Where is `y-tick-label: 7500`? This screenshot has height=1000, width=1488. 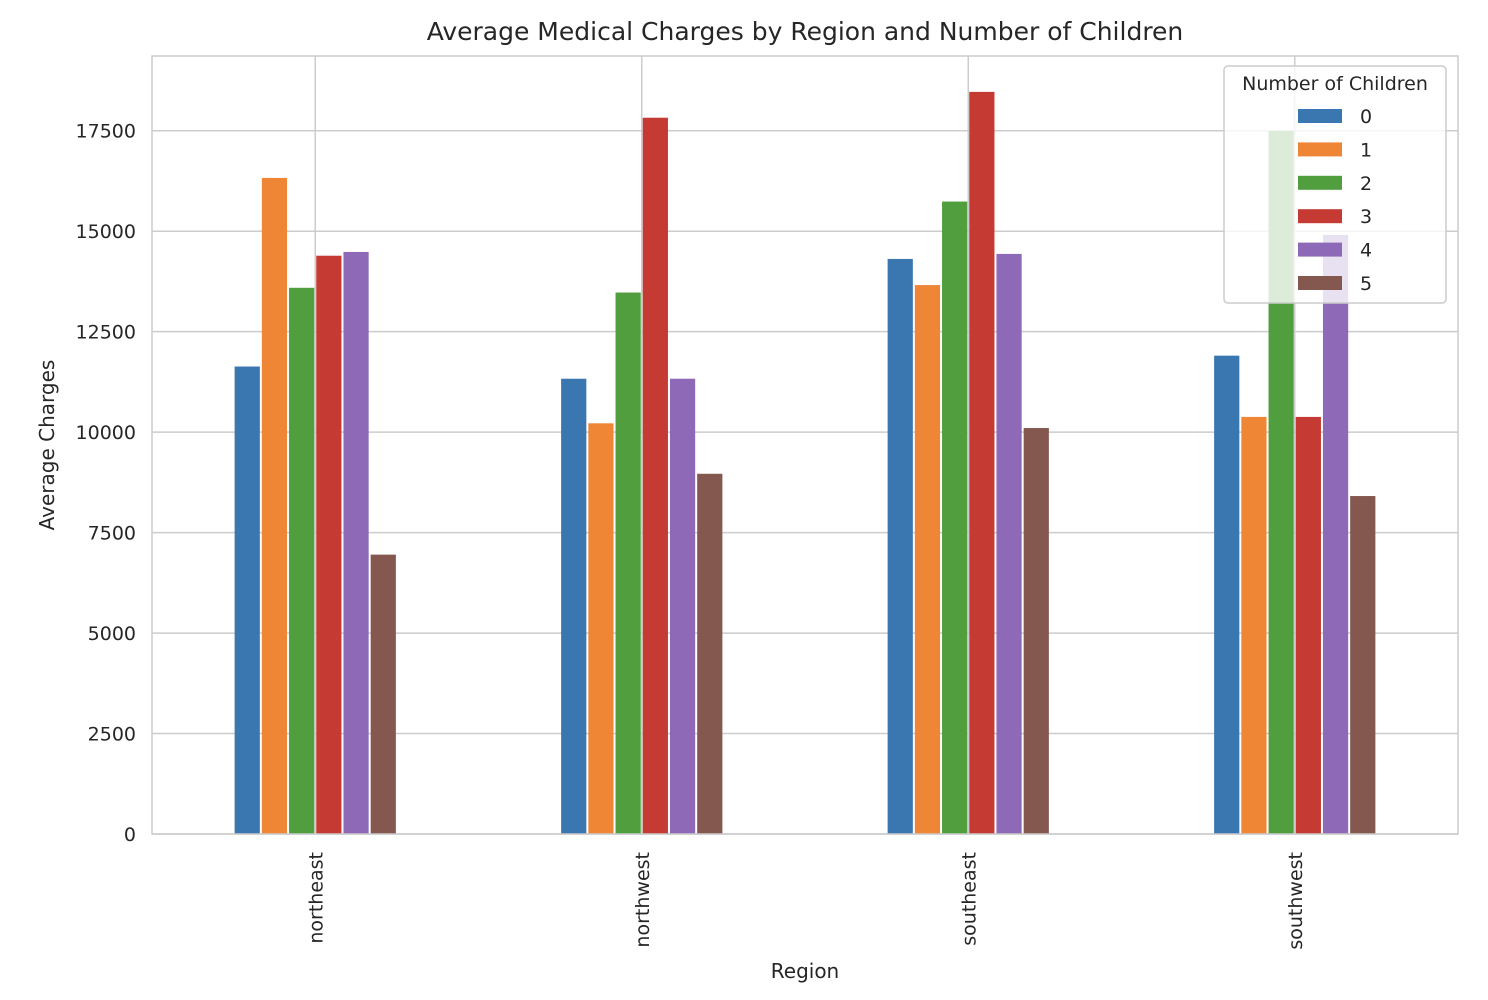
y-tick-label: 7500 is located at coordinates (112, 534).